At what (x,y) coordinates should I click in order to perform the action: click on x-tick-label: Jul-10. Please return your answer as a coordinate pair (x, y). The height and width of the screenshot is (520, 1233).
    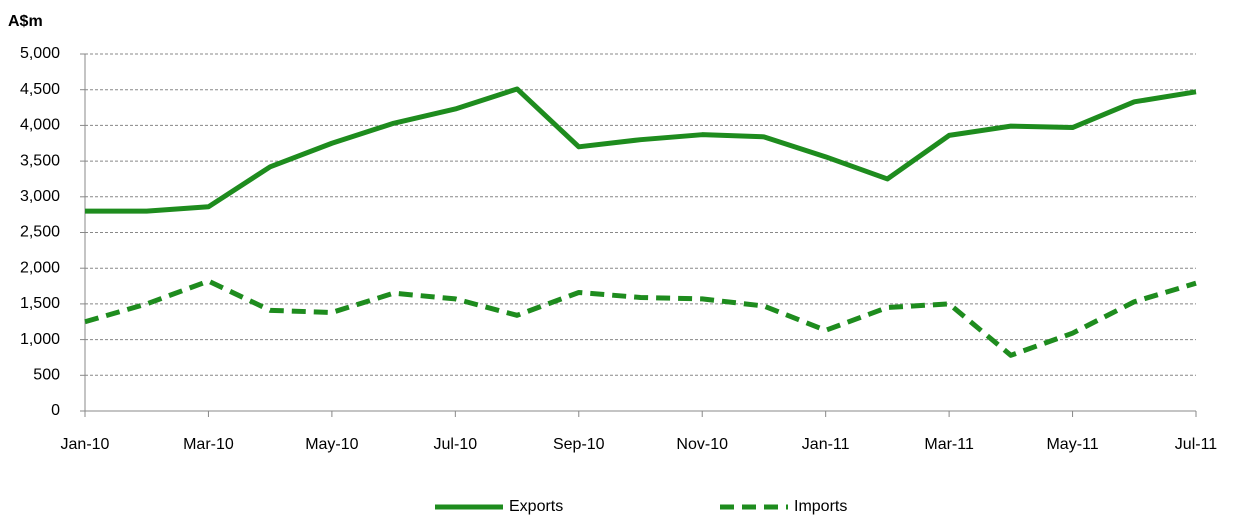
    Looking at the image, I should click on (456, 444).